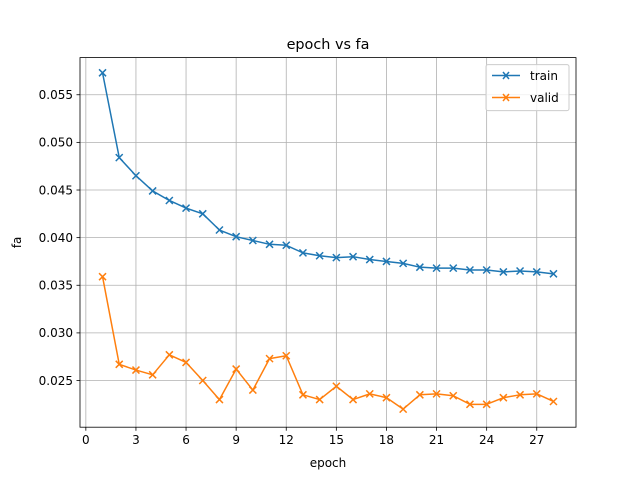 This screenshot has width=640, height=480. What do you see at coordinates (56, 190) in the screenshot?
I see `y-tick-label: 0.045` at bounding box center [56, 190].